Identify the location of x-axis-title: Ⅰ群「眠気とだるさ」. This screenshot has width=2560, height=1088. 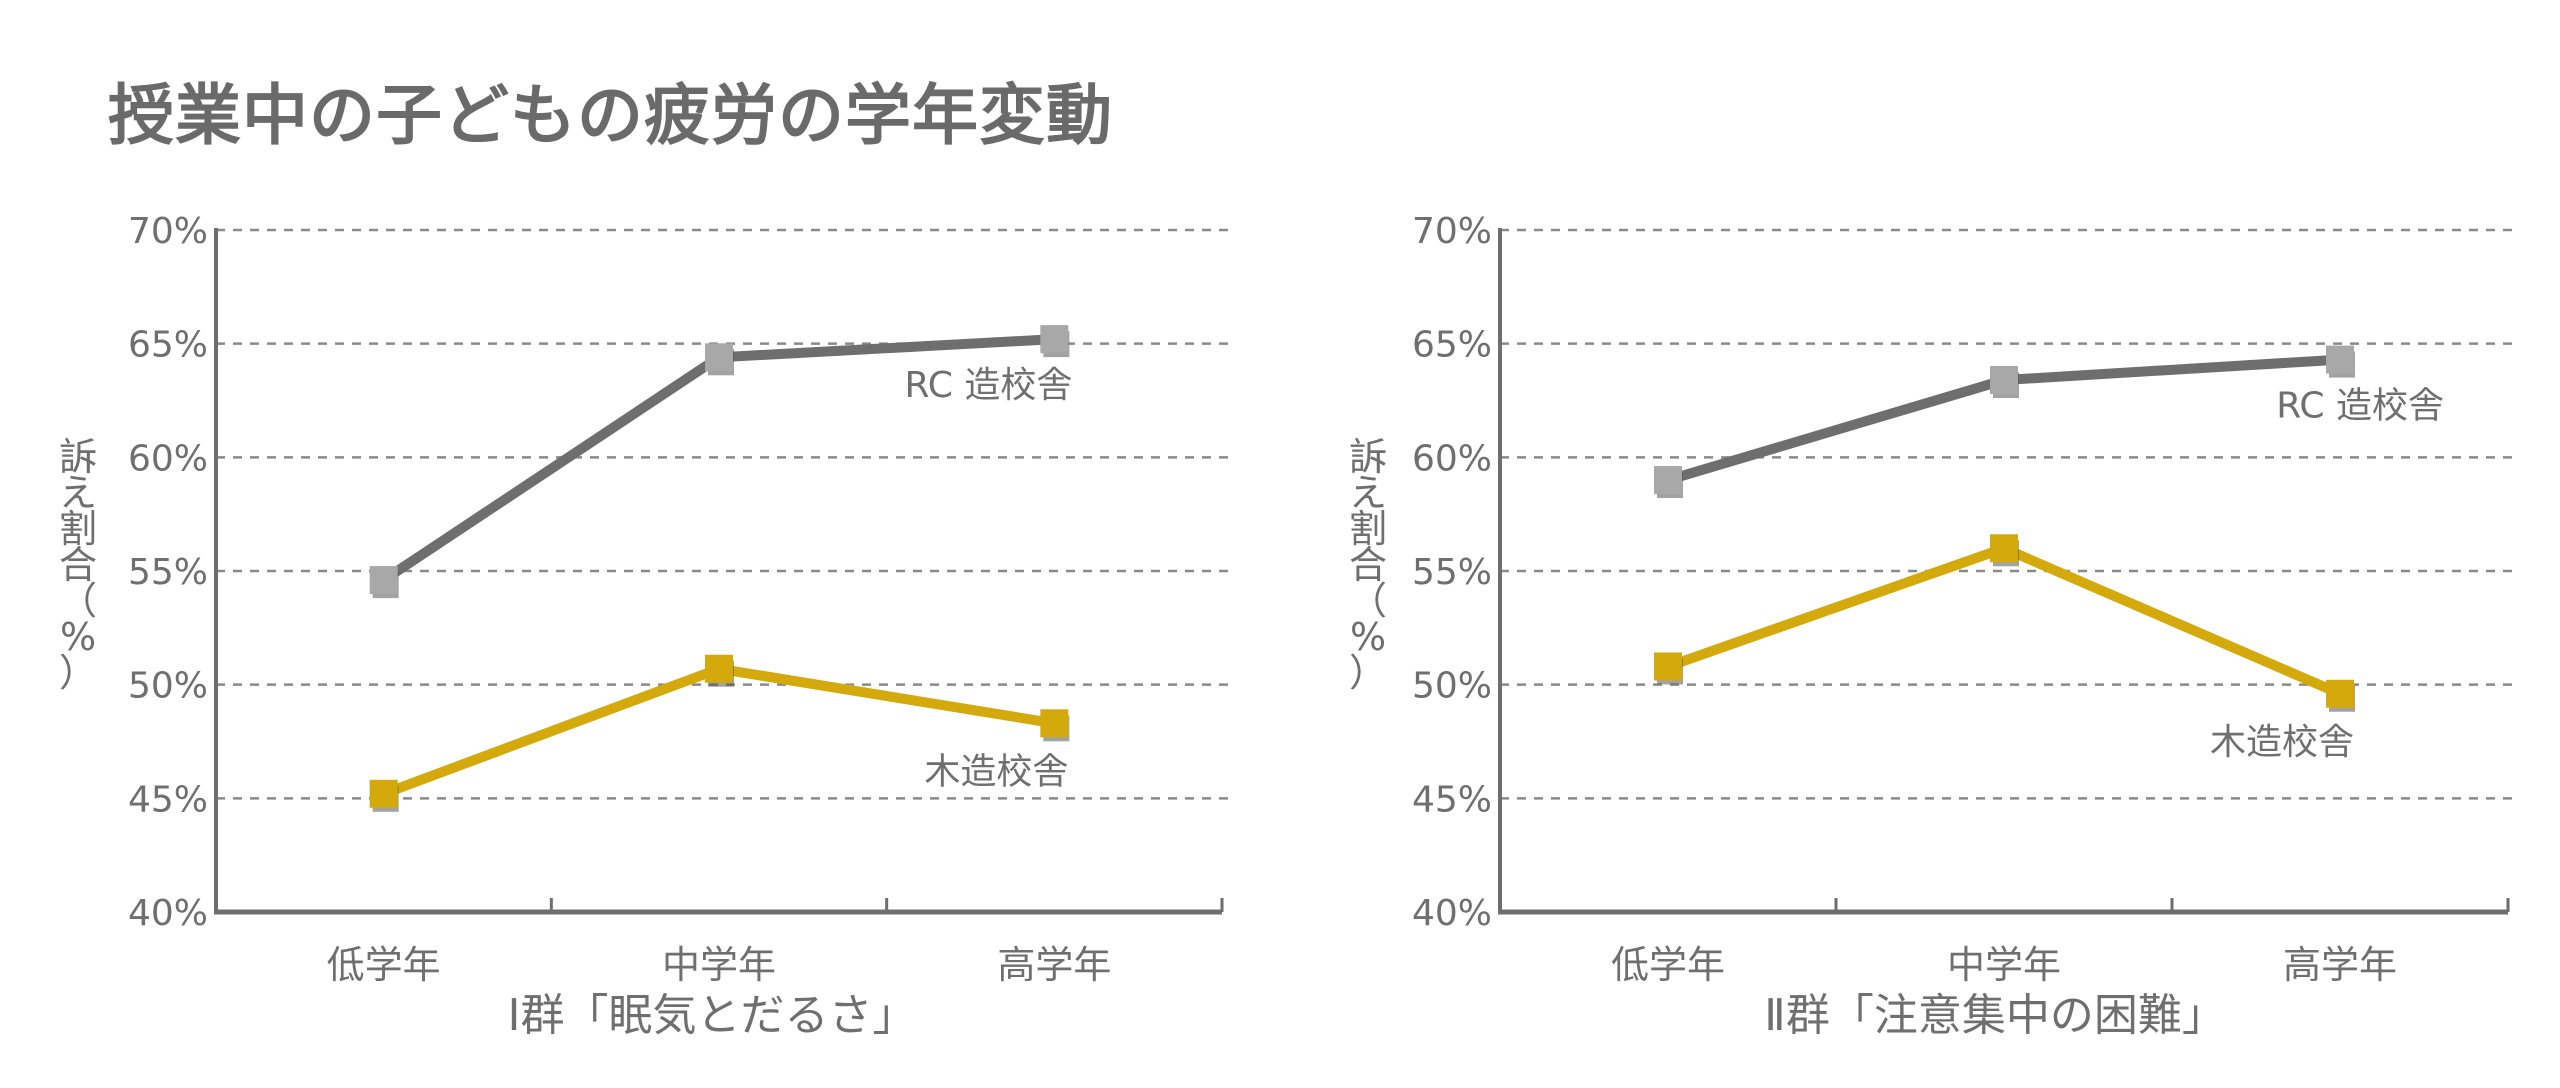
(712, 1015).